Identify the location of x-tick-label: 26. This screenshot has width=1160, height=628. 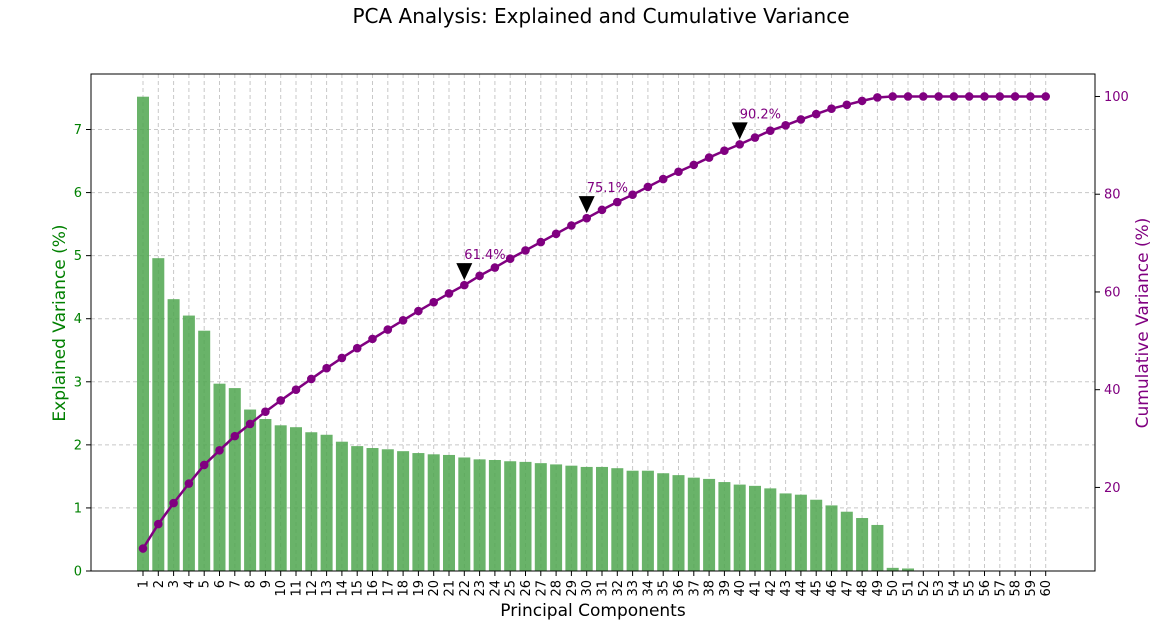
(526, 588).